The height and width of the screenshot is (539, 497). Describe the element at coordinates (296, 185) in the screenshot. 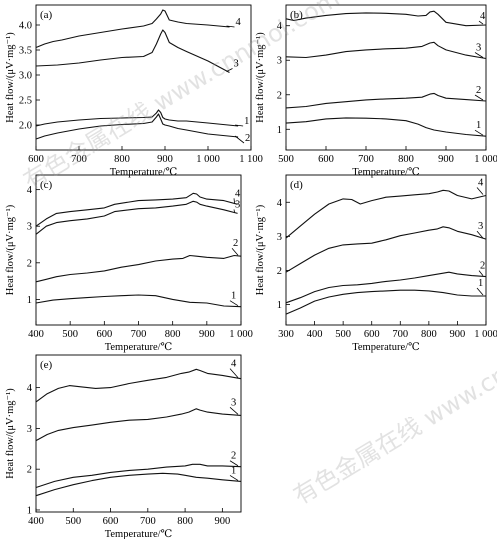

I see `panel-label: (d)` at that location.